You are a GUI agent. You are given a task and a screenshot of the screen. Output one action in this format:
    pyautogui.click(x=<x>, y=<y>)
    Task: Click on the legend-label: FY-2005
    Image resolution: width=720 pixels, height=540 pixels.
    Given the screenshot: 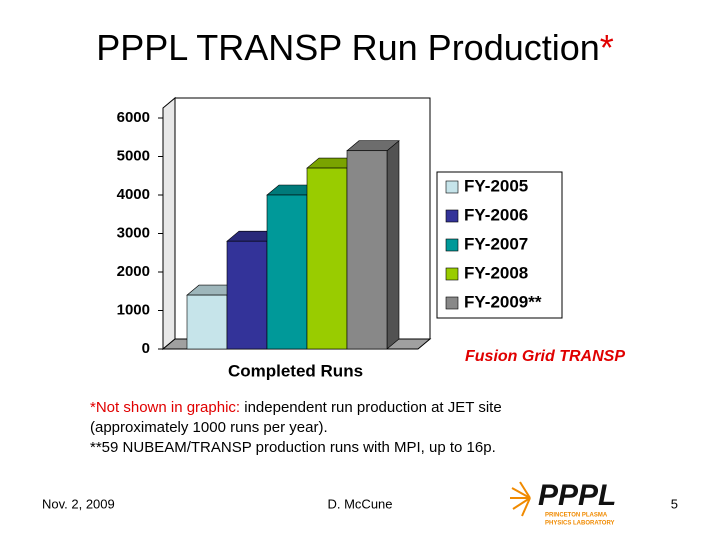 What is the action you would take?
    pyautogui.click(x=496, y=185)
    